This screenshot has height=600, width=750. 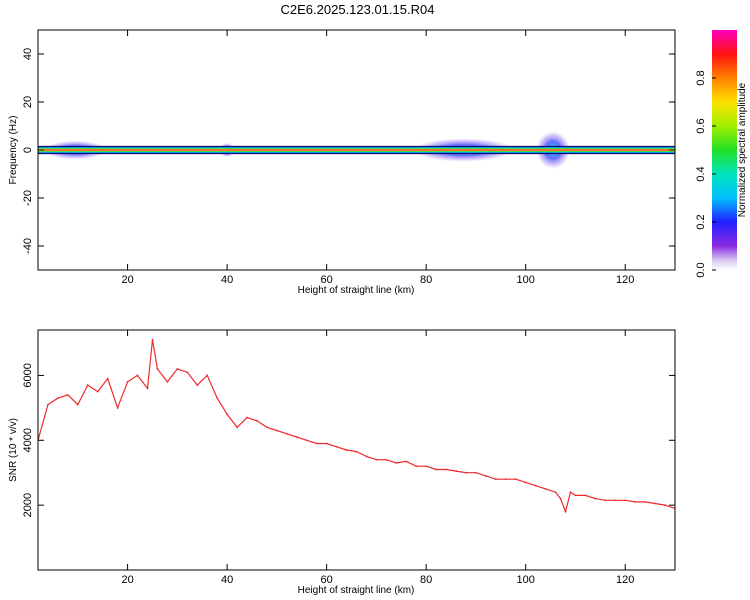 I want to click on snr-xtick-label: 40, so click(x=227, y=580).